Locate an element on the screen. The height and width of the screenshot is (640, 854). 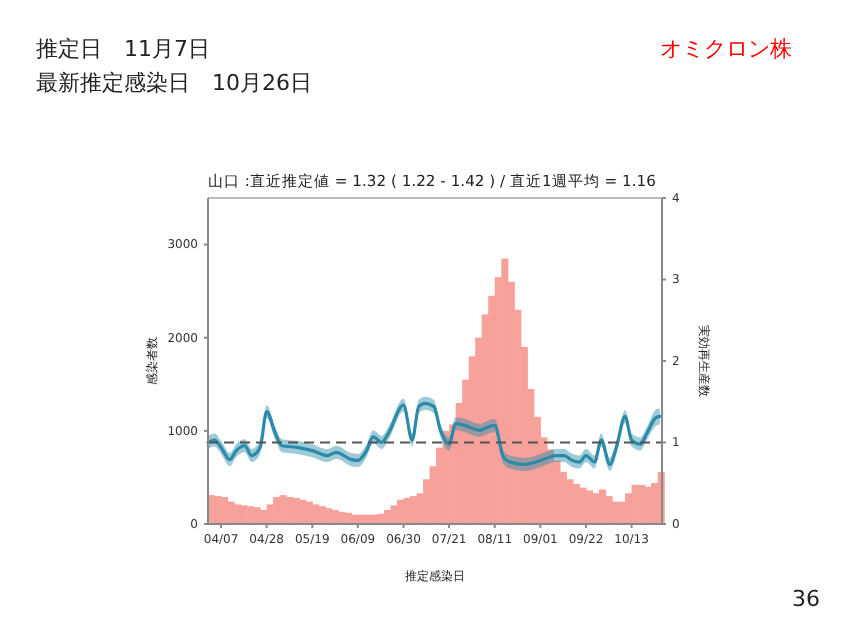
text: 推定日 11月7日 is located at coordinates (123, 49).